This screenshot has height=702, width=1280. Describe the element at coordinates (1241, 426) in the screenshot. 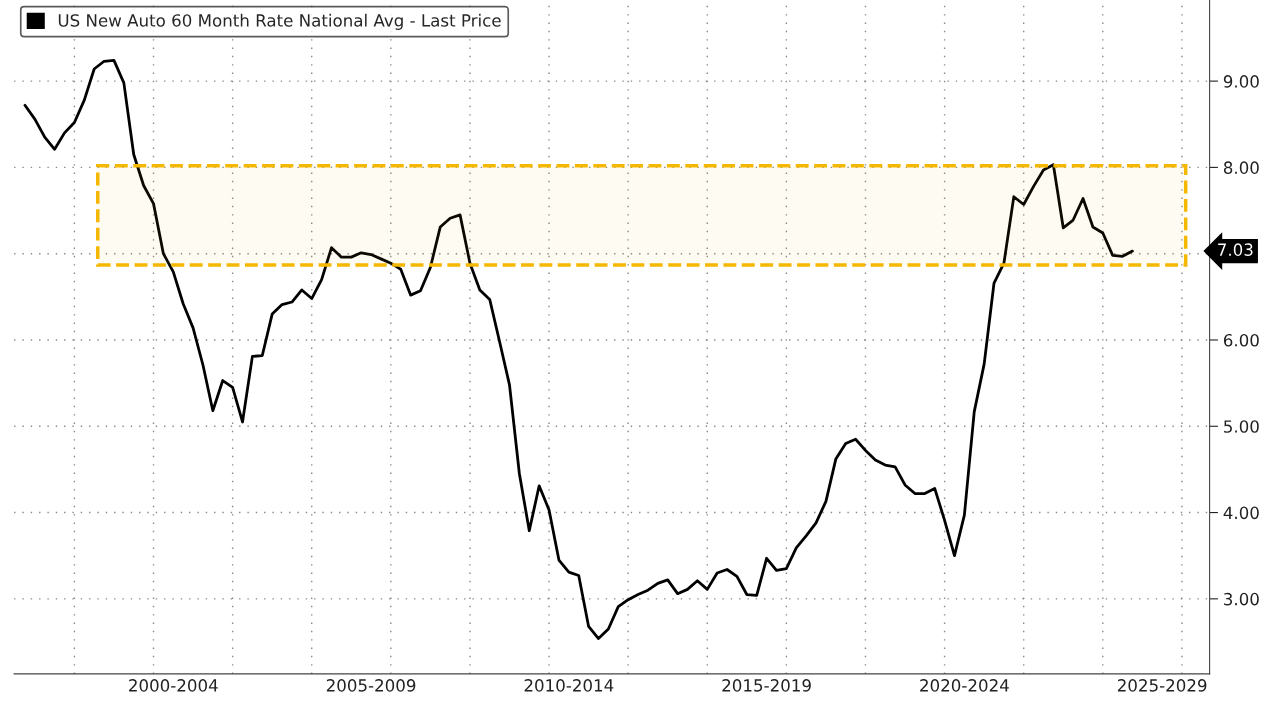

I see `y-tick-label: 5.00` at that location.